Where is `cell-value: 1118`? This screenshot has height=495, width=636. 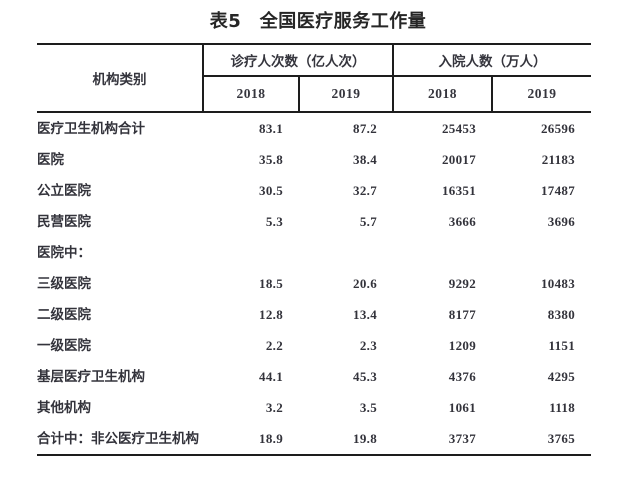 cell-value: 1118 is located at coordinates (562, 407).